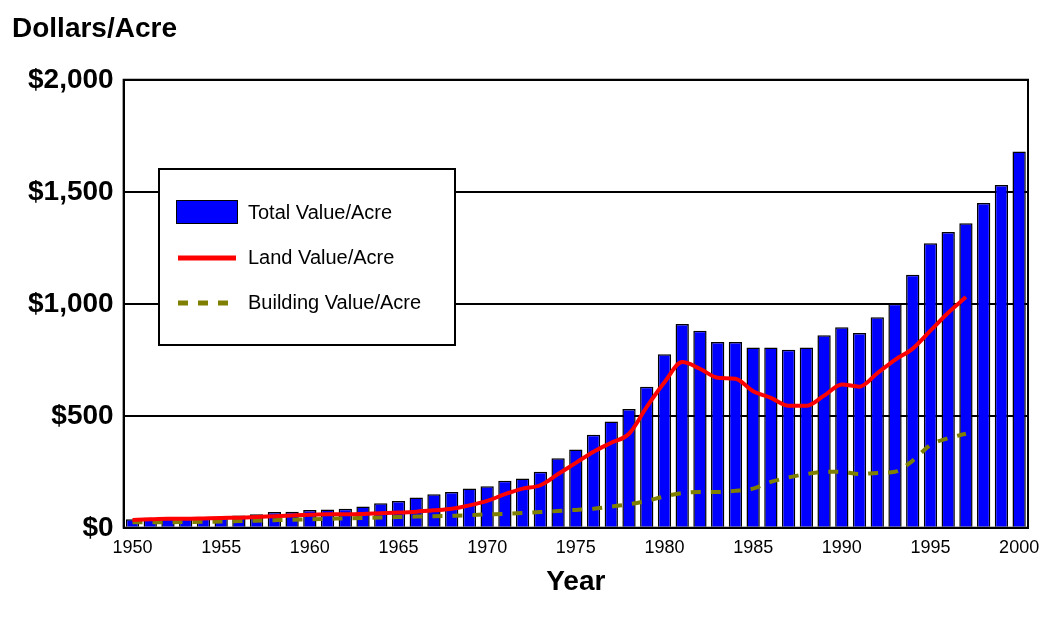 Image resolution: width=1050 pixels, height=620 pixels. I want to click on x-axis-title: Year, so click(576, 580).